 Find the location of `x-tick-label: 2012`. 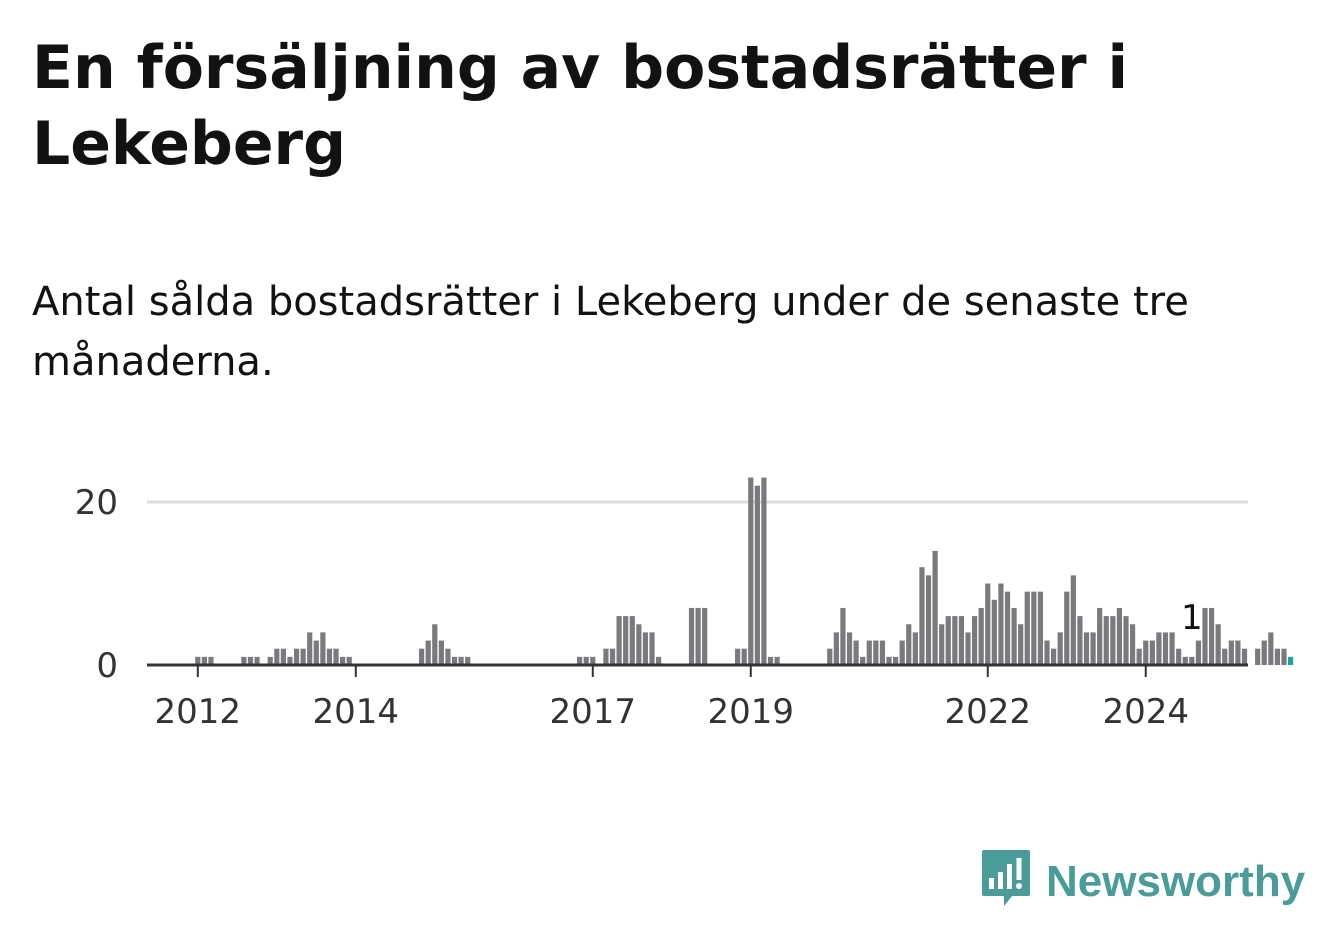

x-tick-label: 2012 is located at coordinates (198, 712).